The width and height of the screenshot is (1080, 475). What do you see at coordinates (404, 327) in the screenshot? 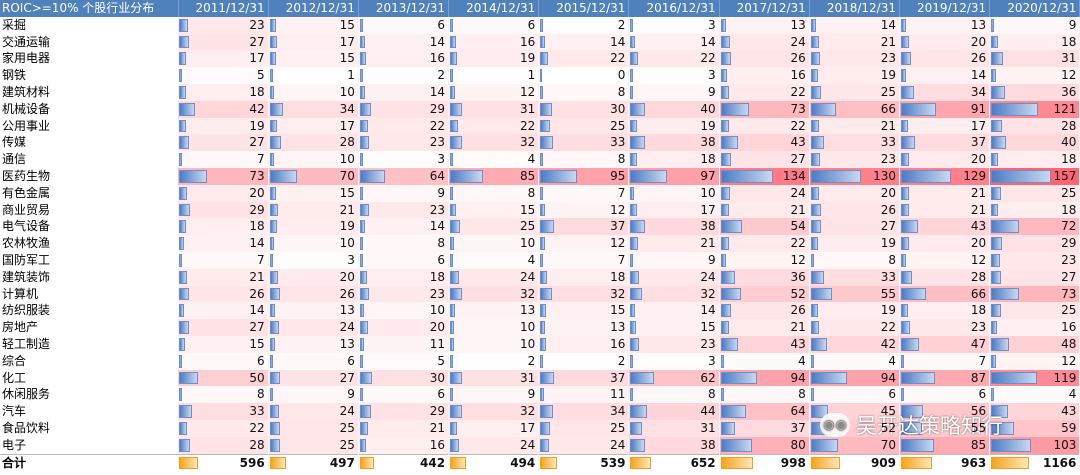
I see `value-cell: 20` at bounding box center [404, 327].